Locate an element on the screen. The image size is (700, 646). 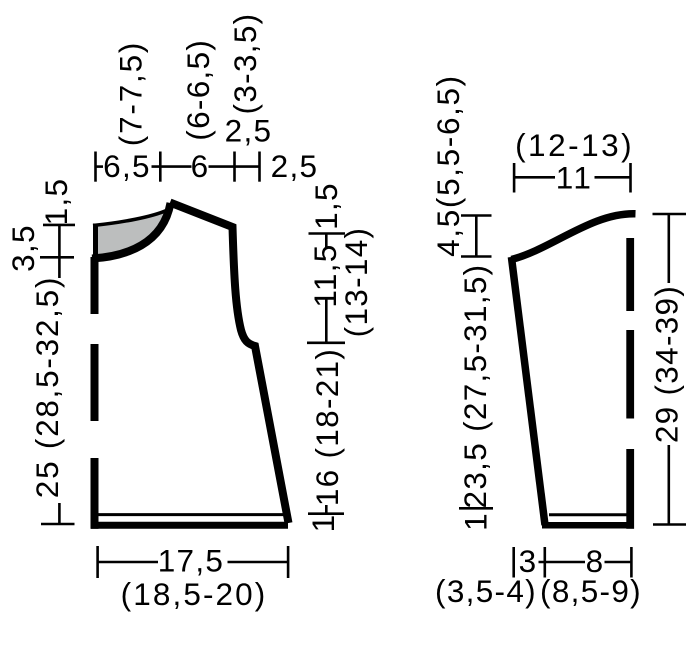
svg-text: 17,5 is located at coordinates (191, 561).